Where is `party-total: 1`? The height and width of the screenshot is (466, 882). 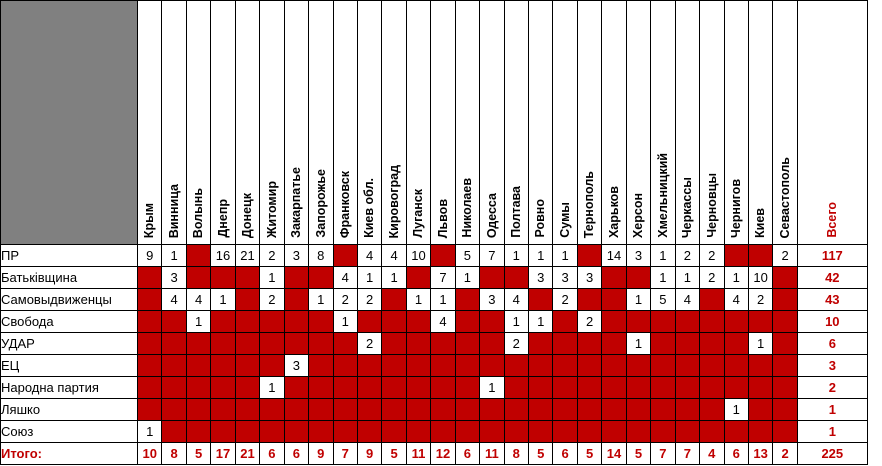 party-total: 1 is located at coordinates (832, 431).